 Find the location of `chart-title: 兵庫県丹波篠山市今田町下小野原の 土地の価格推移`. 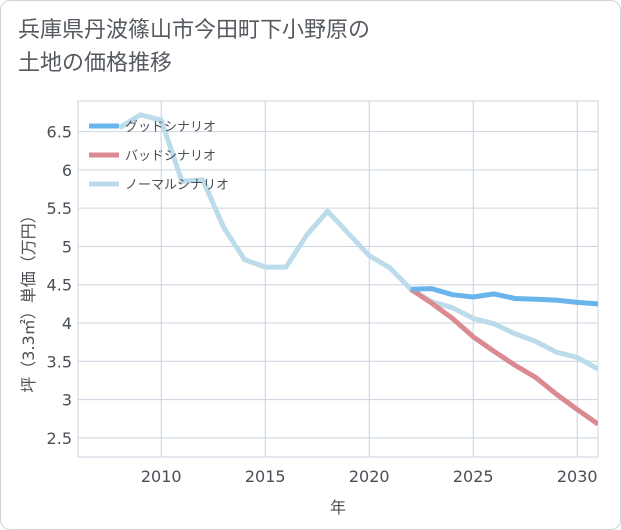

chart-title: 兵庫県丹波篠山市今田町下小野原の 土地の価格推移 is located at coordinates (194, 47).